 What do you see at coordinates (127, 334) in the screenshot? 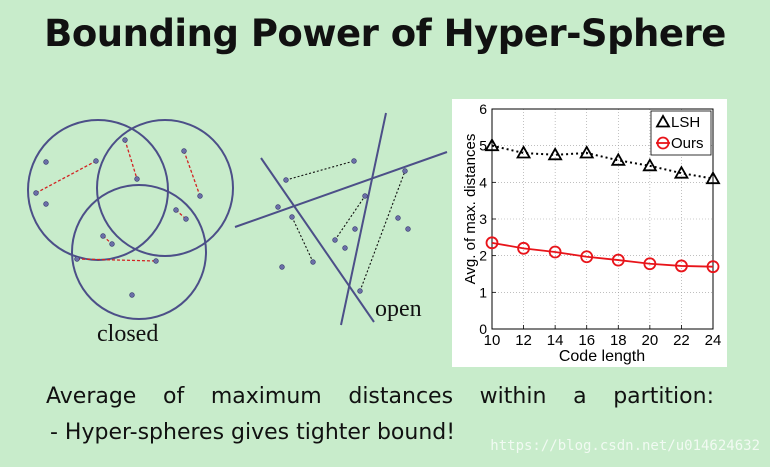
I see `closed-label: closed` at bounding box center [127, 334].